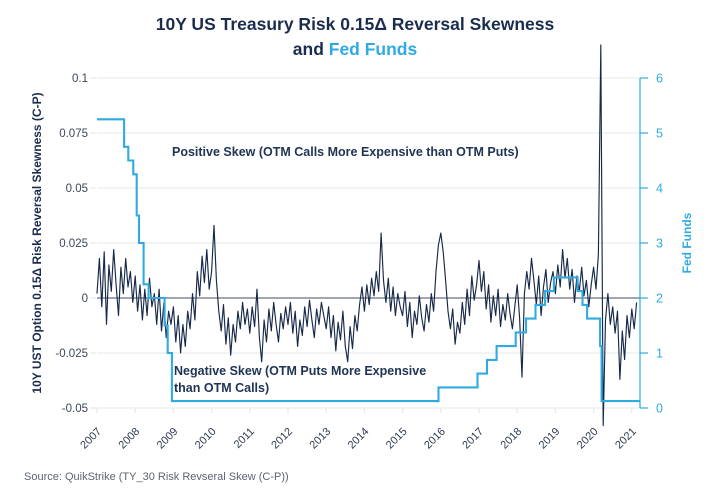 Image resolution: width=720 pixels, height=500 pixels. Describe the element at coordinates (75, 409) in the screenshot. I see `svg-text: -0.05` at that location.